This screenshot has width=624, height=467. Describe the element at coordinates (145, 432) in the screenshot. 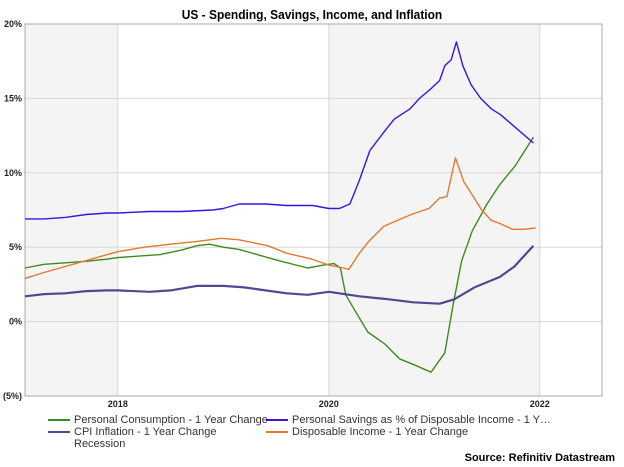

I see `legend-label: CPI Inflation - 1 Year Change` at that location.